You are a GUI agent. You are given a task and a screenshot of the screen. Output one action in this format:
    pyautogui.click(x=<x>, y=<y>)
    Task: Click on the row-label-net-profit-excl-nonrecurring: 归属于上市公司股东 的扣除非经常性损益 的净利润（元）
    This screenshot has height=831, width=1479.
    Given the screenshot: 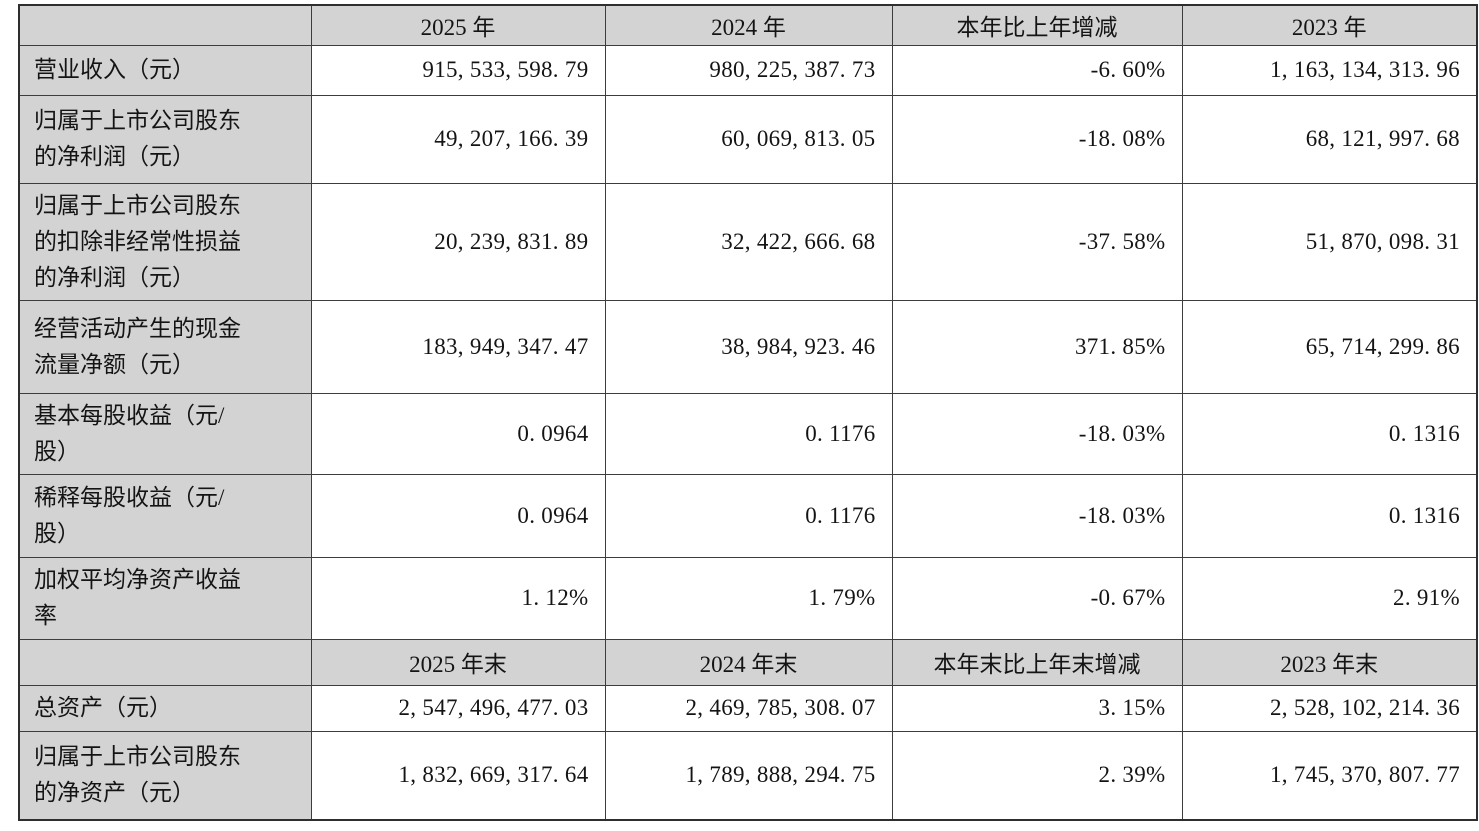 What is the action you would take?
    pyautogui.click(x=165, y=241)
    